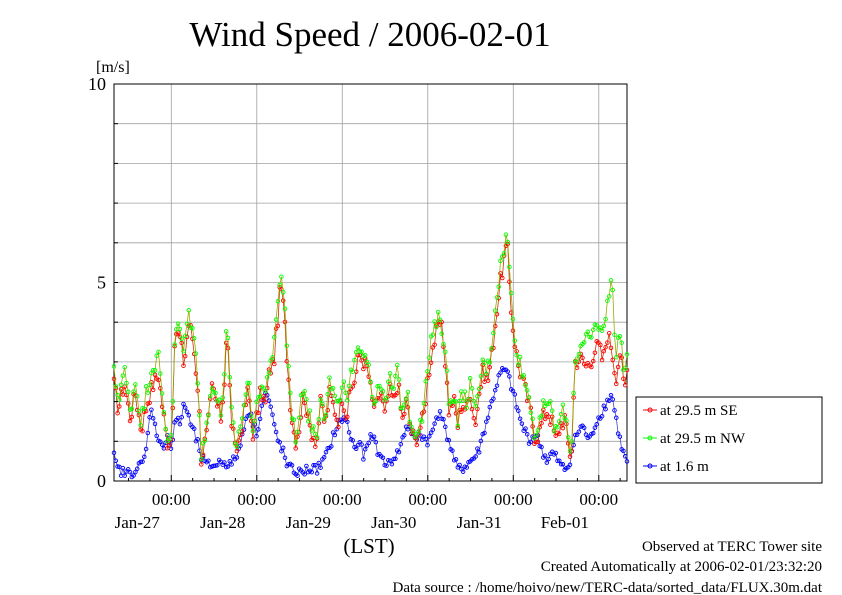 This screenshot has height=595, width=842. I want to click on legend-label: at 29.5 m SE, so click(699, 411).